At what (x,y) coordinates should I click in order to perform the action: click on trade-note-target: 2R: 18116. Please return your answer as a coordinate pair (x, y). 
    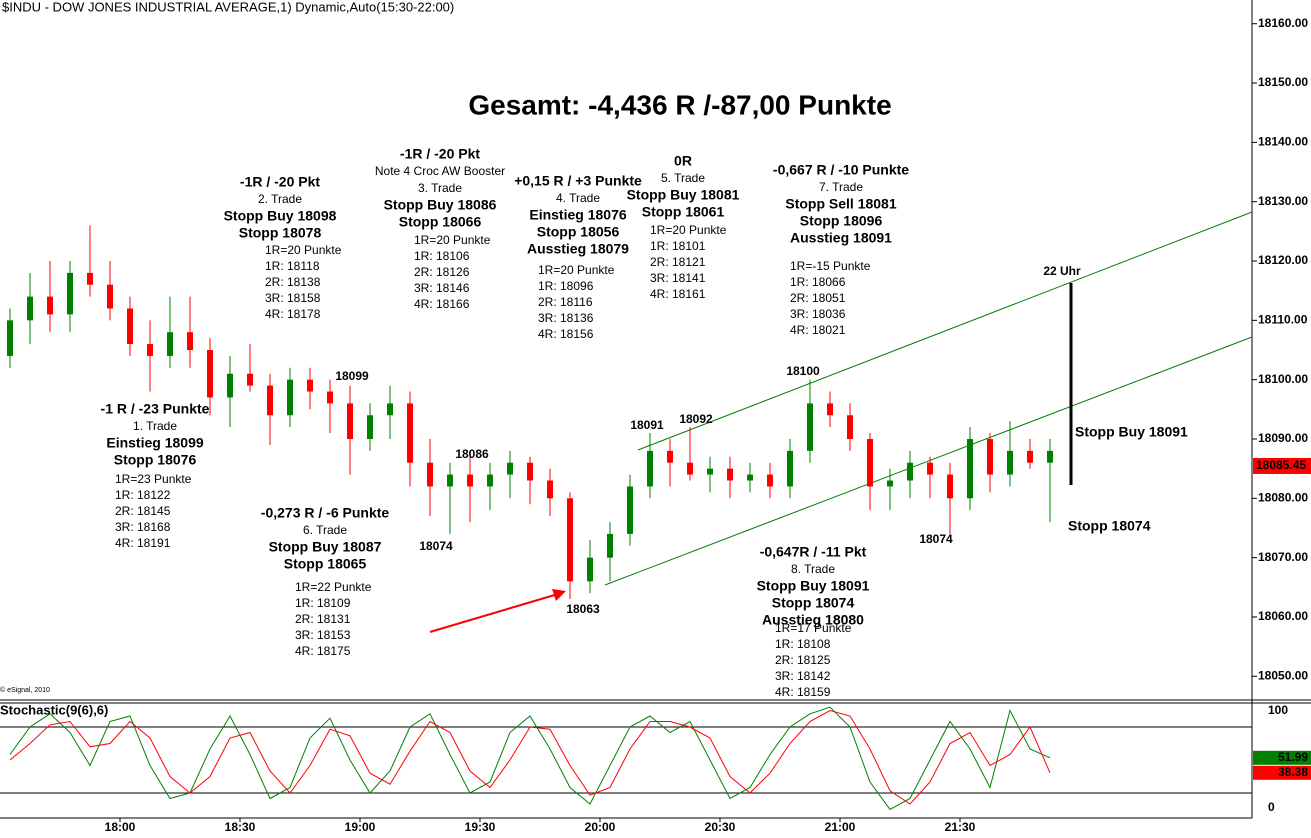
    Looking at the image, I should click on (565, 302).